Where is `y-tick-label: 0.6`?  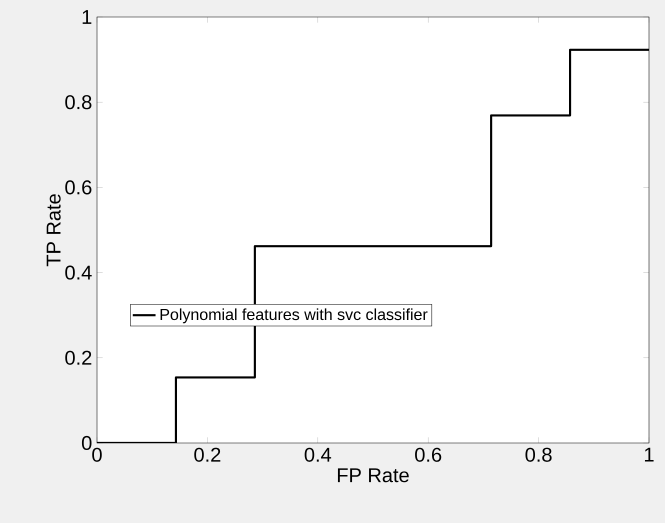 y-tick-label: 0.6 is located at coordinates (78, 187).